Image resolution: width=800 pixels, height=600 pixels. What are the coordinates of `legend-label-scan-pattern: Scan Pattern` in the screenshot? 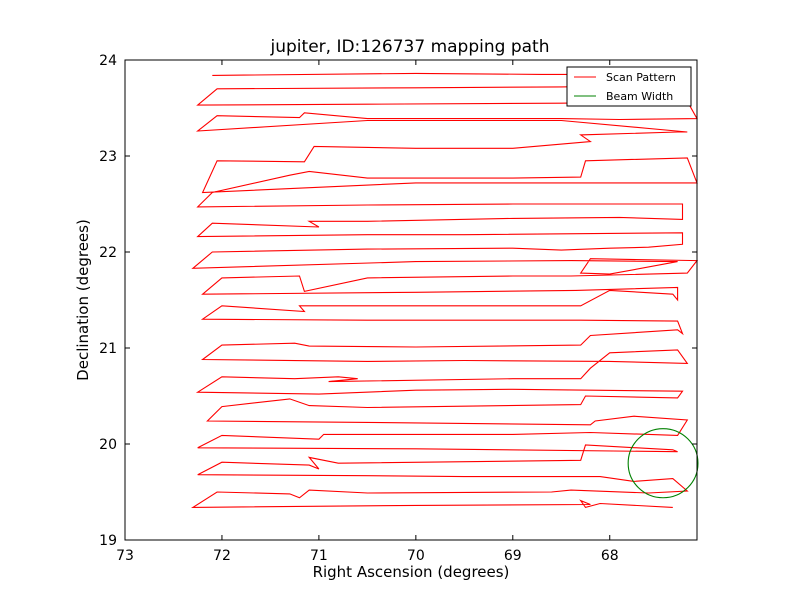 It's located at (641, 77).